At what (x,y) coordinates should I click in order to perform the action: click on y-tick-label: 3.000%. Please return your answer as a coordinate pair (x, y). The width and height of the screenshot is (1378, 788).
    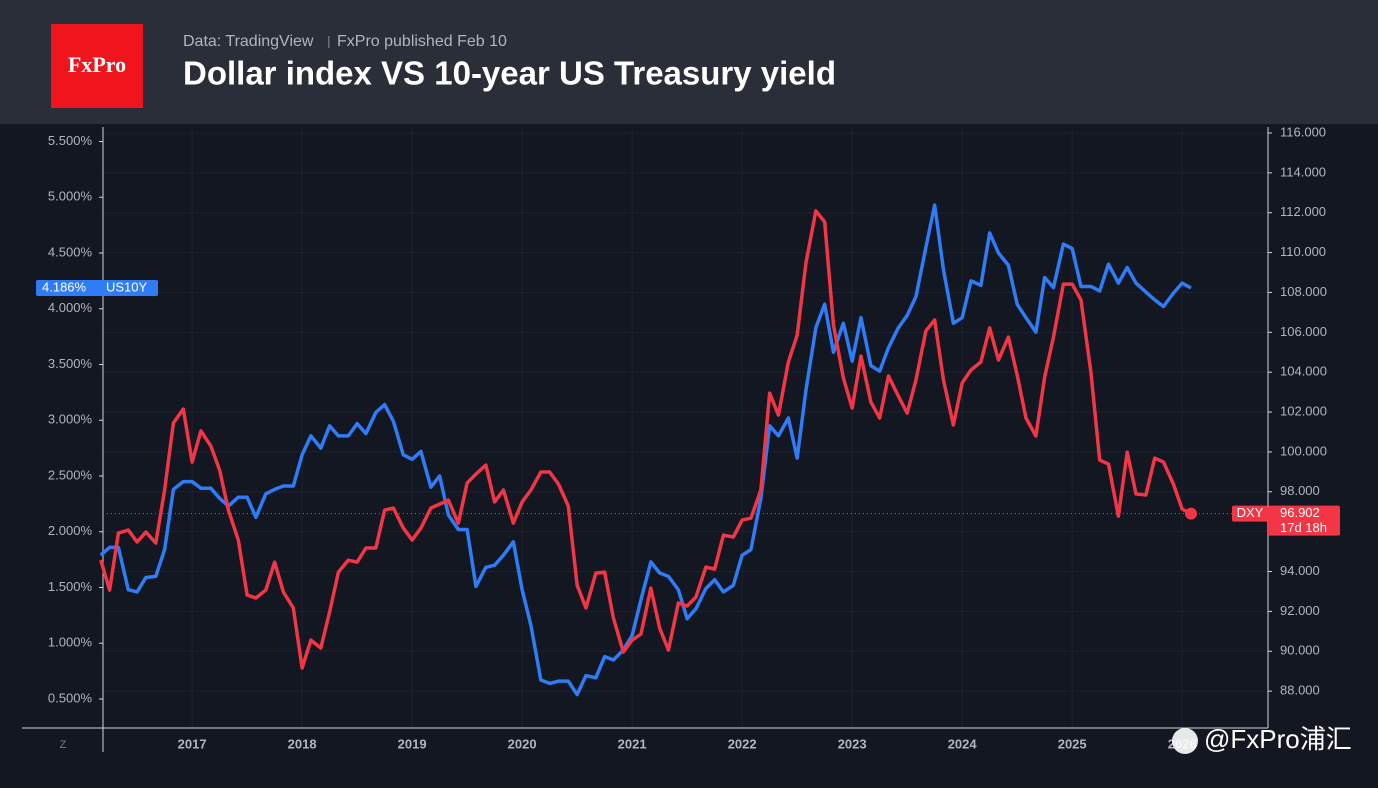
    Looking at the image, I should click on (70, 419).